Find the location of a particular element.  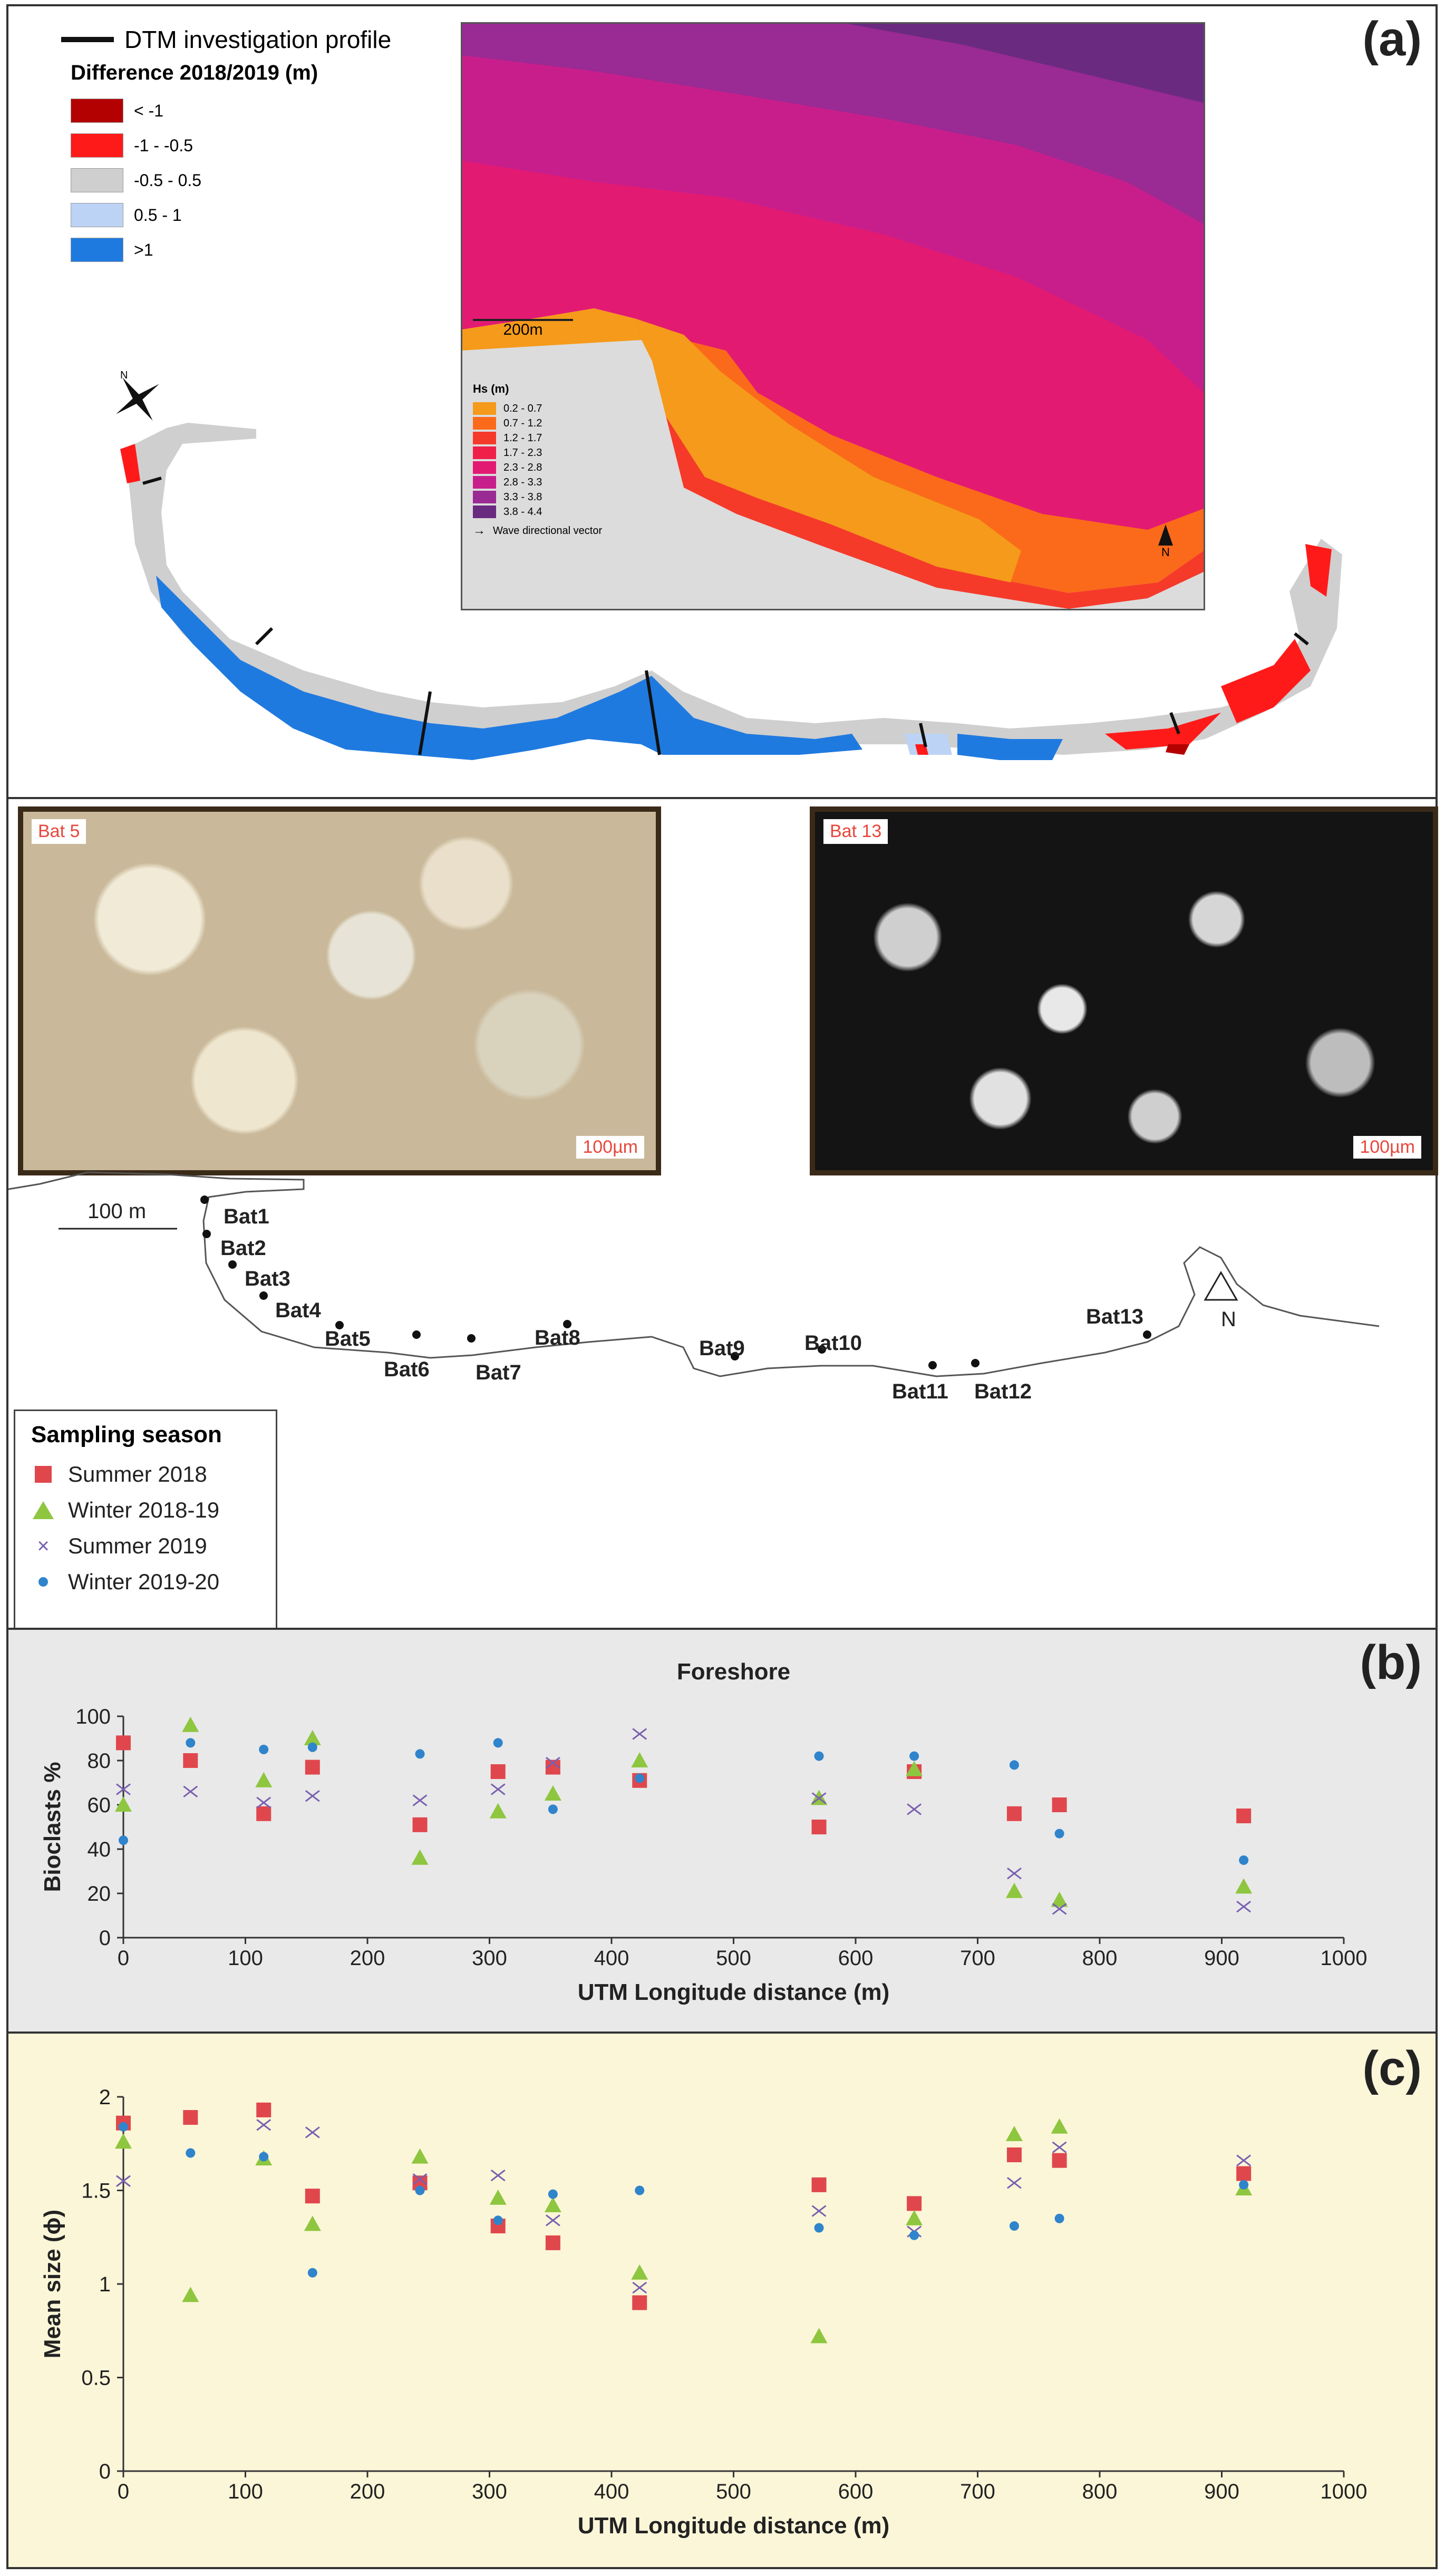

x-tick-label: 400 is located at coordinates (611, 2491).